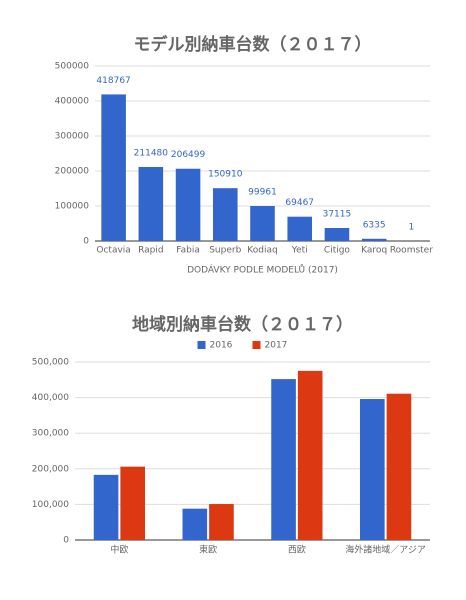 The width and height of the screenshot is (466, 600). I want to click on x-tick-label: Octavia, so click(113, 251).